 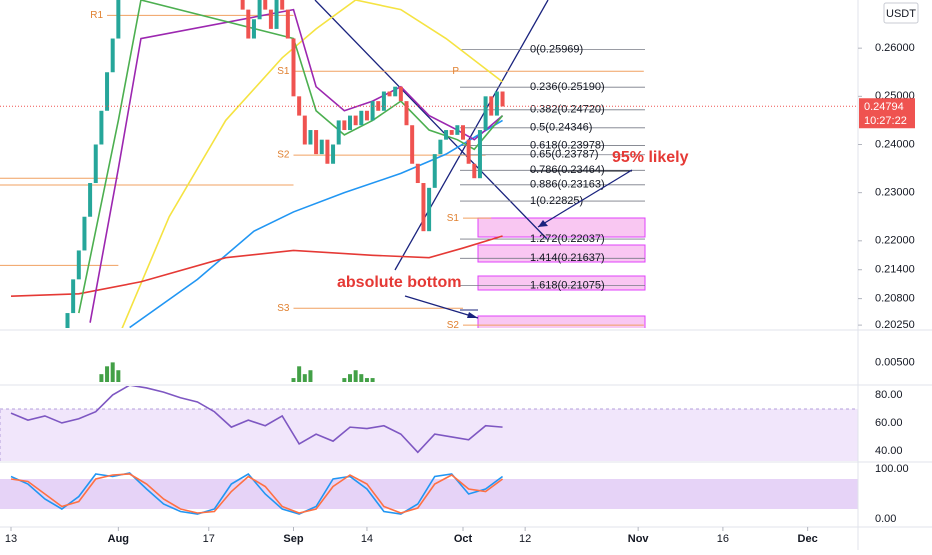 I want to click on pivot-label: S3, so click(x=283, y=308).